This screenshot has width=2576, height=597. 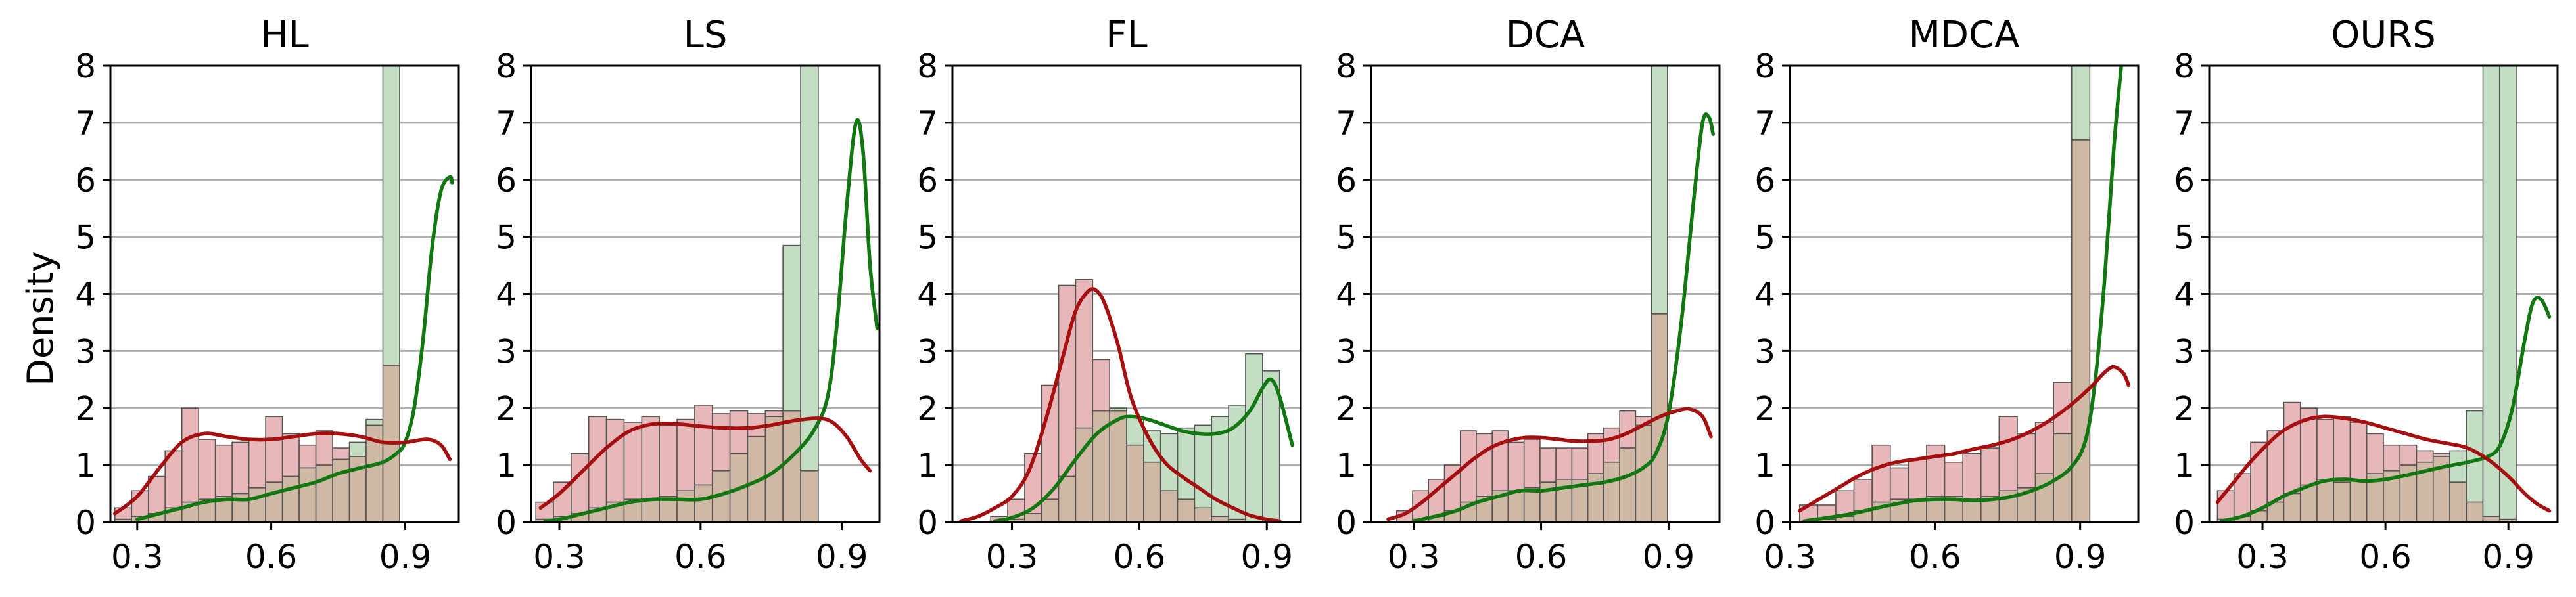 I want to click on panel-title: FL, so click(x=1126, y=35).